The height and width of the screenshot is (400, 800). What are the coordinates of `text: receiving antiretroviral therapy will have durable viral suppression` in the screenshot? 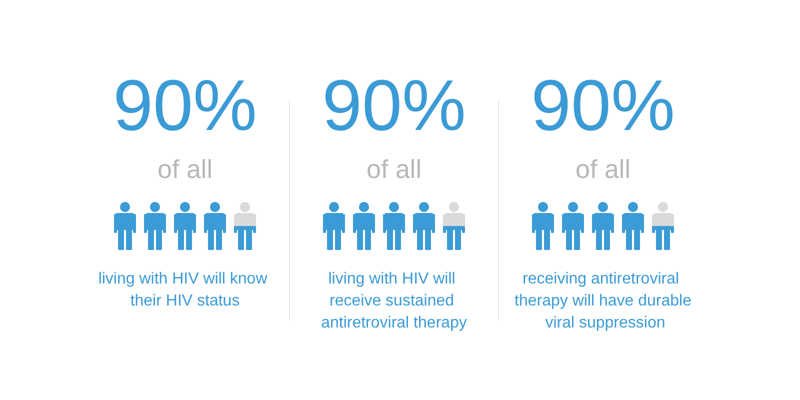 It's located at (603, 301).